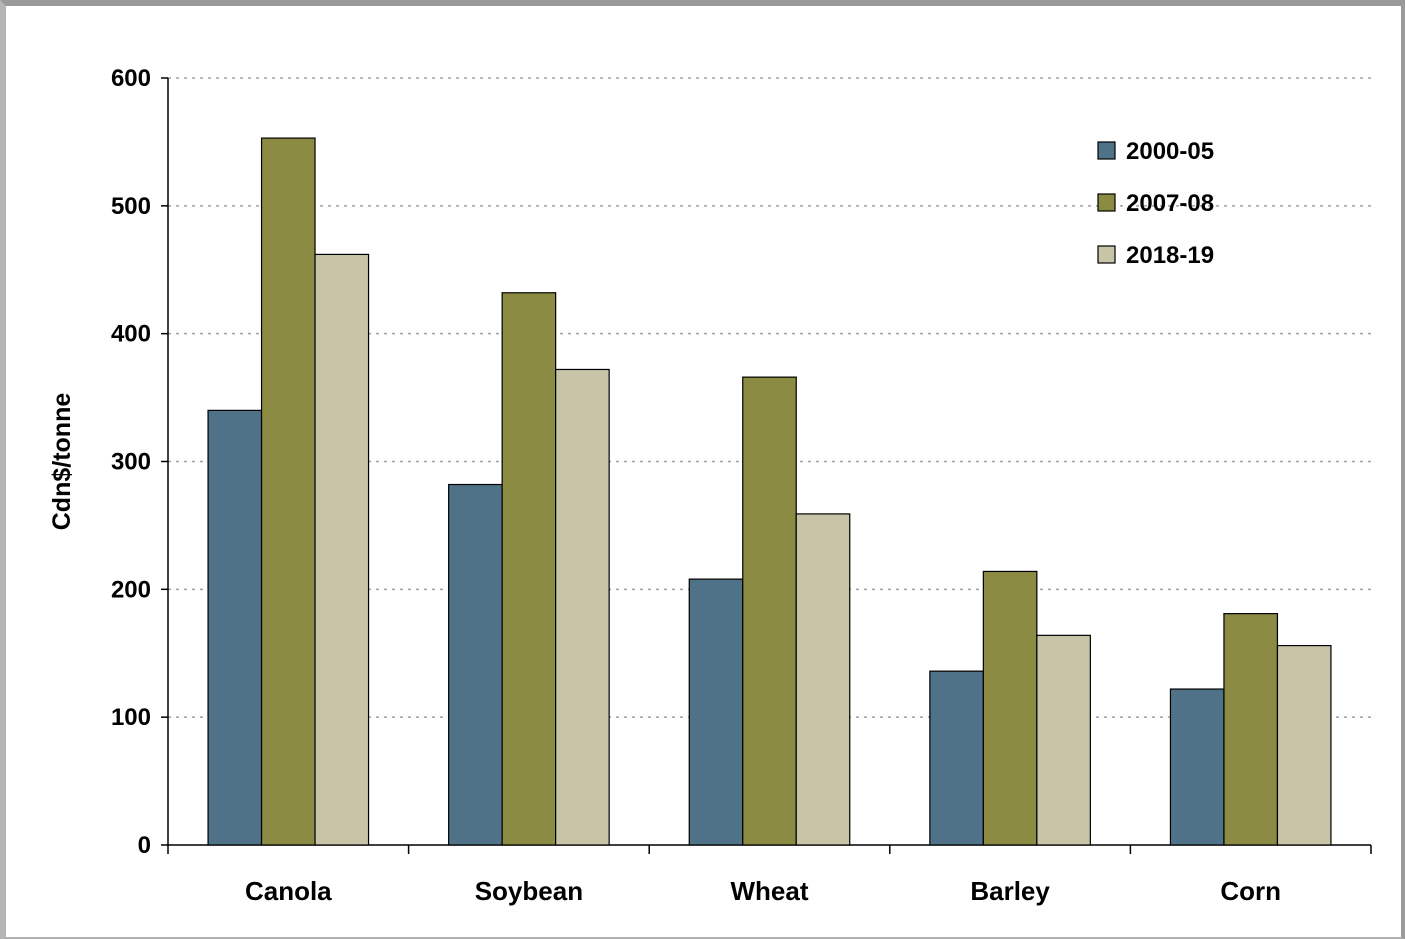  What do you see at coordinates (288, 891) in the screenshot?
I see `x-category-label: Canola` at bounding box center [288, 891].